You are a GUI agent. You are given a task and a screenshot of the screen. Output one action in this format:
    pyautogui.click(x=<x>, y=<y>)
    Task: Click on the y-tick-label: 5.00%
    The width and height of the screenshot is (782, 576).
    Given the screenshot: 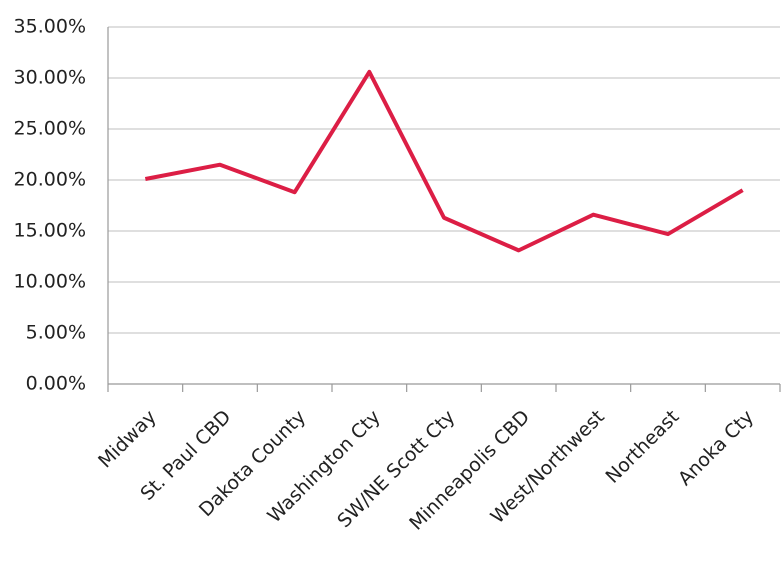 What is the action you would take?
    pyautogui.click(x=56, y=333)
    